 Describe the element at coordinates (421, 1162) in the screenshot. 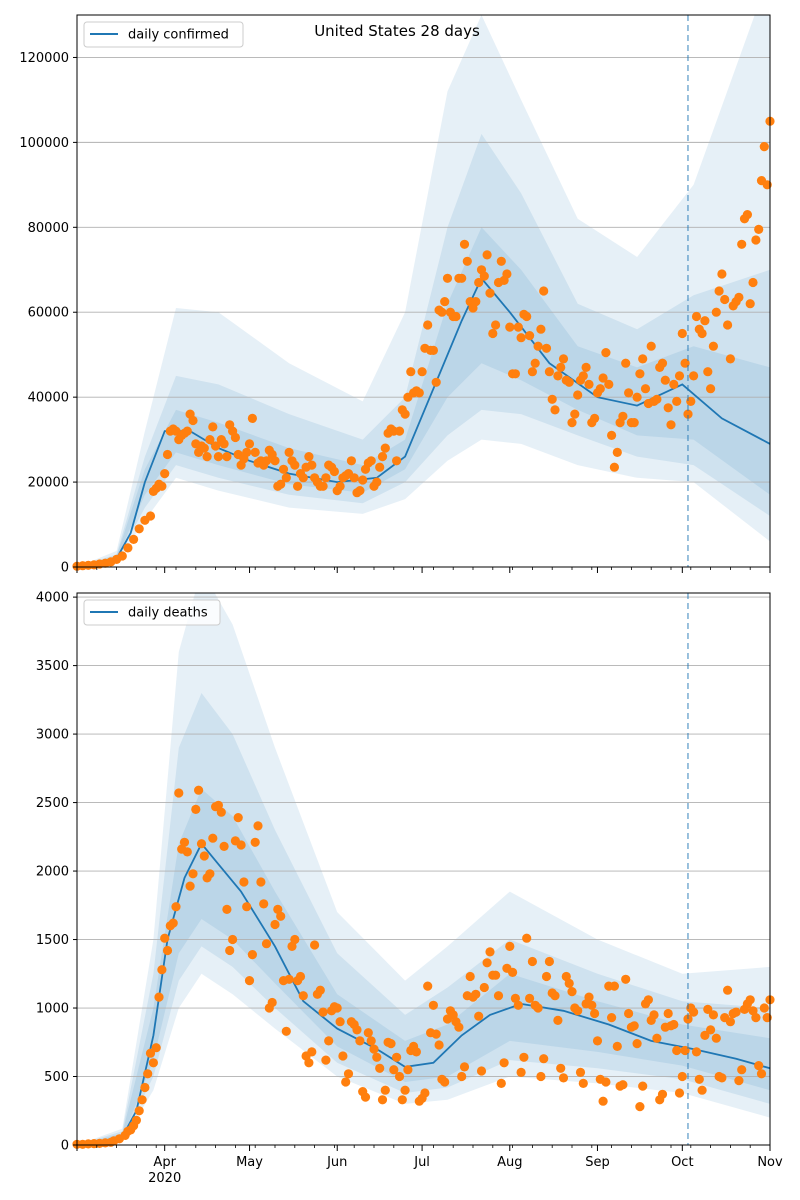

I see `x-tick-label: Jul` at that location.